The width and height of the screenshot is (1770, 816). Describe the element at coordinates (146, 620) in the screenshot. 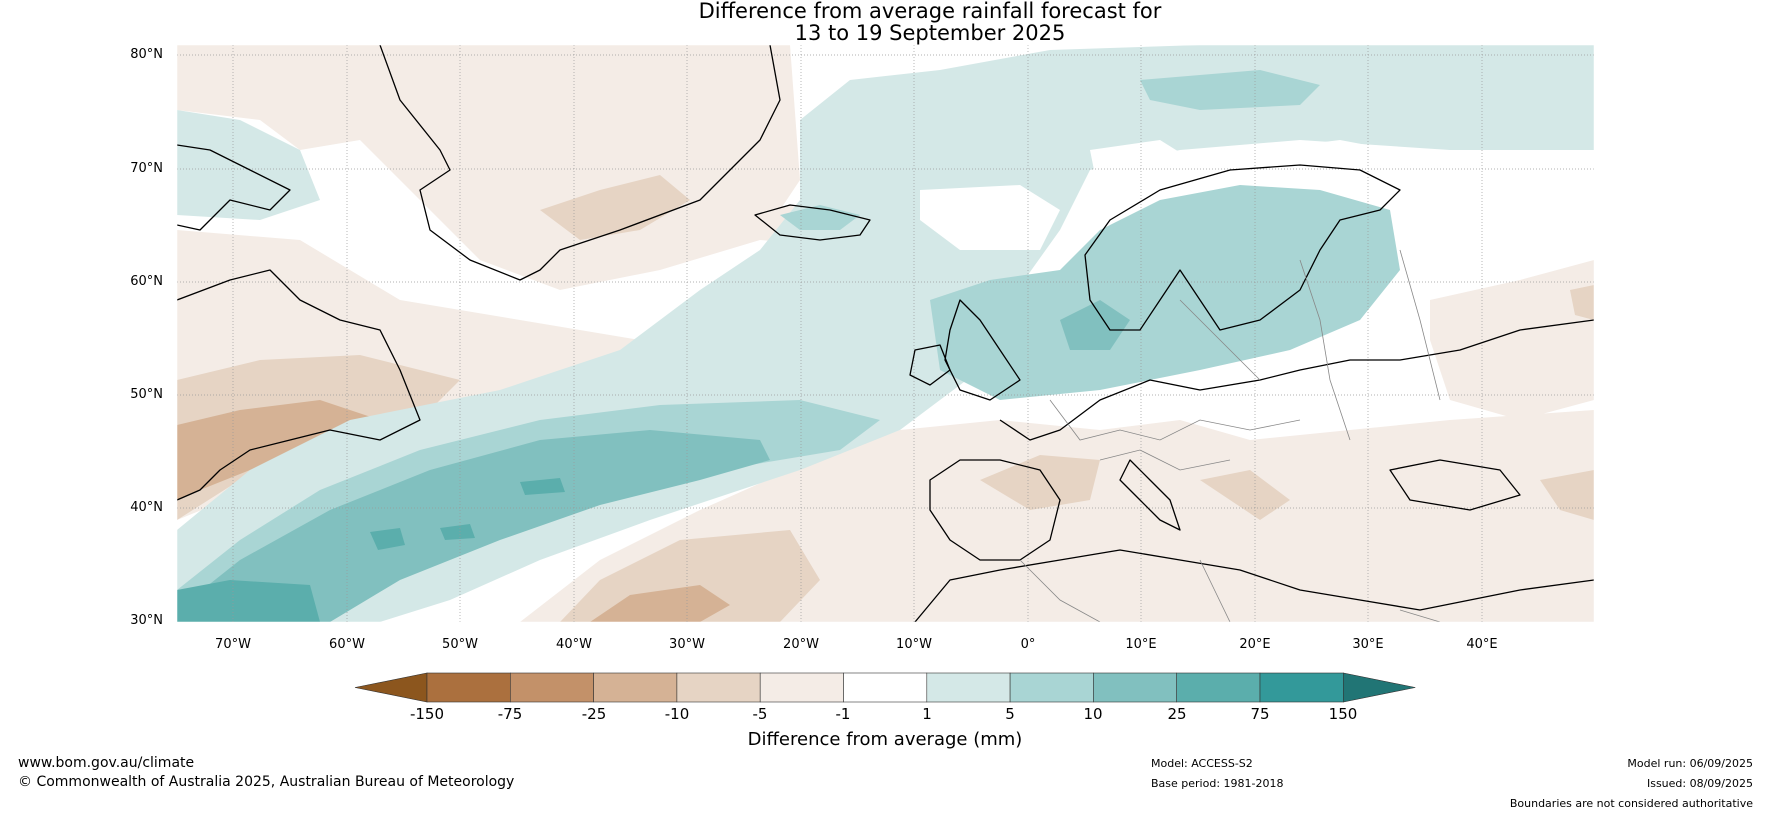

I see `lat-label-30: 30°N` at that location.